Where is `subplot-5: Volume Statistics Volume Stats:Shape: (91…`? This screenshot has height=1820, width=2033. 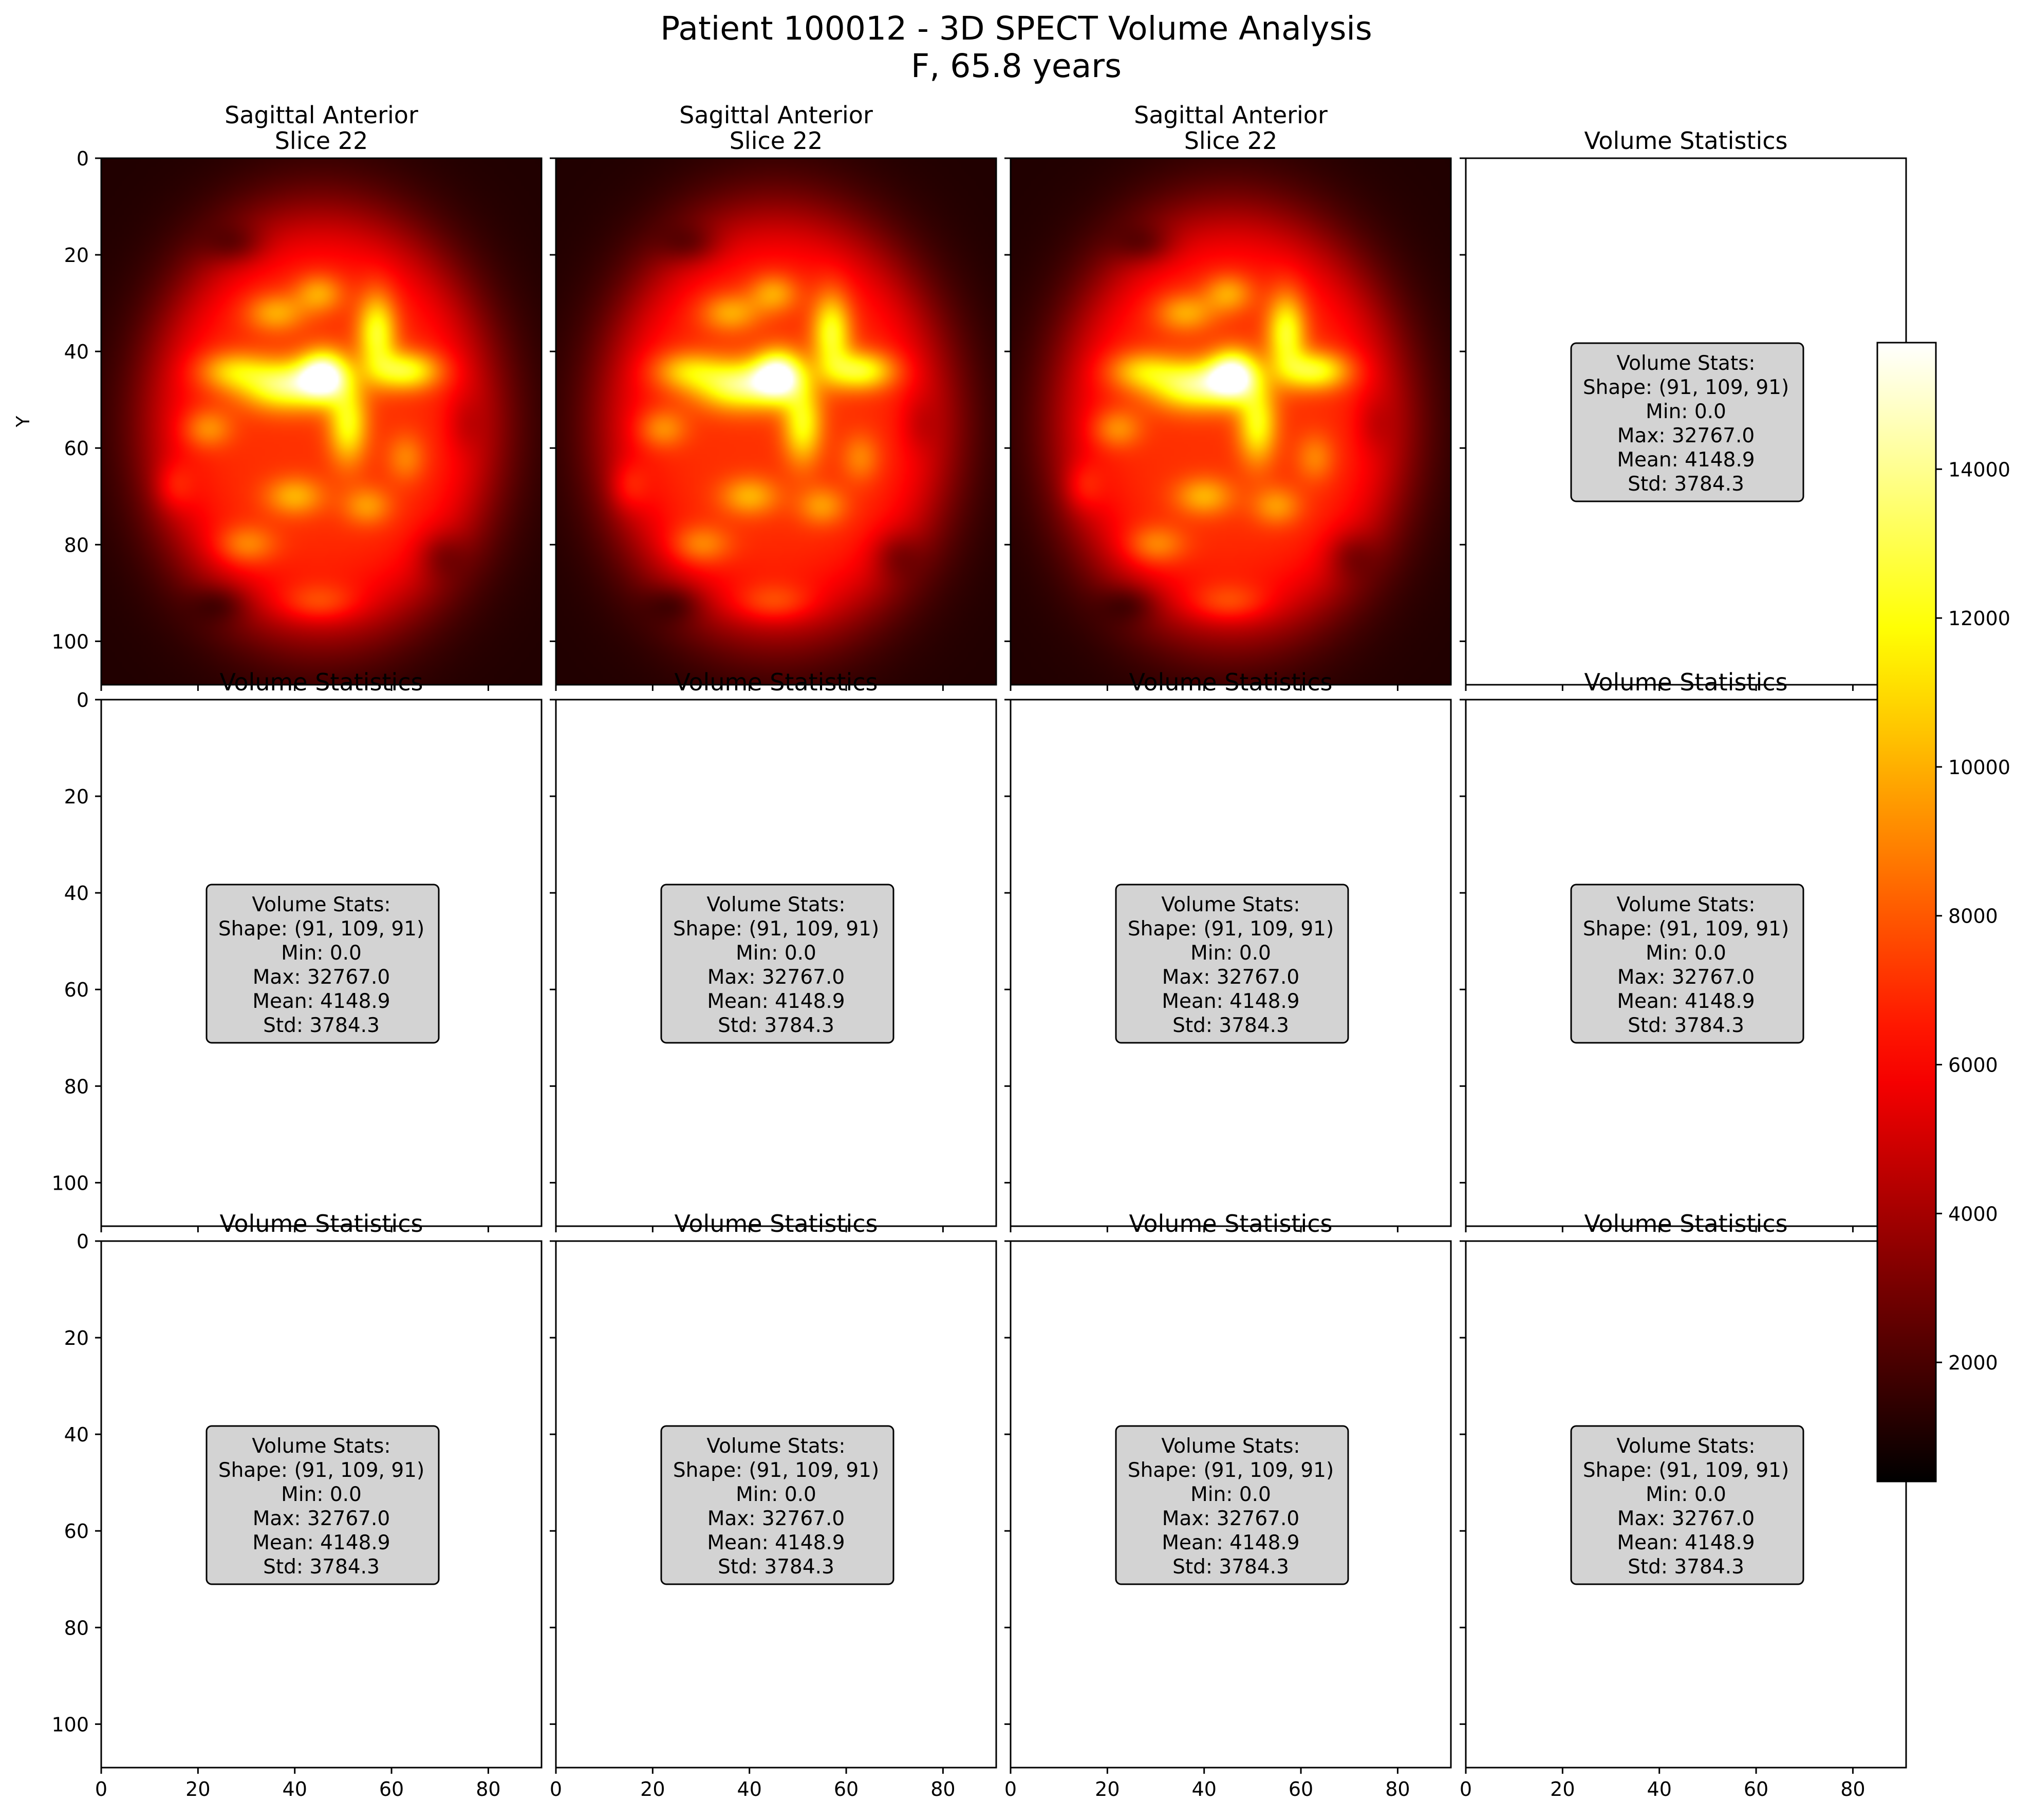 subplot-5: Volume Statistics Volume Stats:Shape: (91… is located at coordinates (297, 950).